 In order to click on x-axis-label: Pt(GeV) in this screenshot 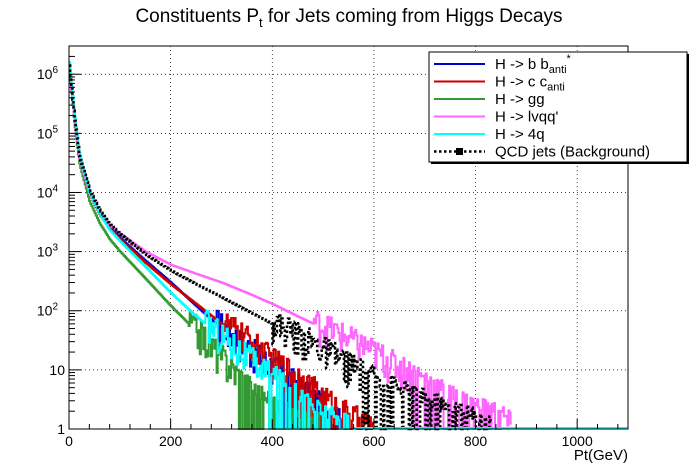, I will do `click(601, 455)`.